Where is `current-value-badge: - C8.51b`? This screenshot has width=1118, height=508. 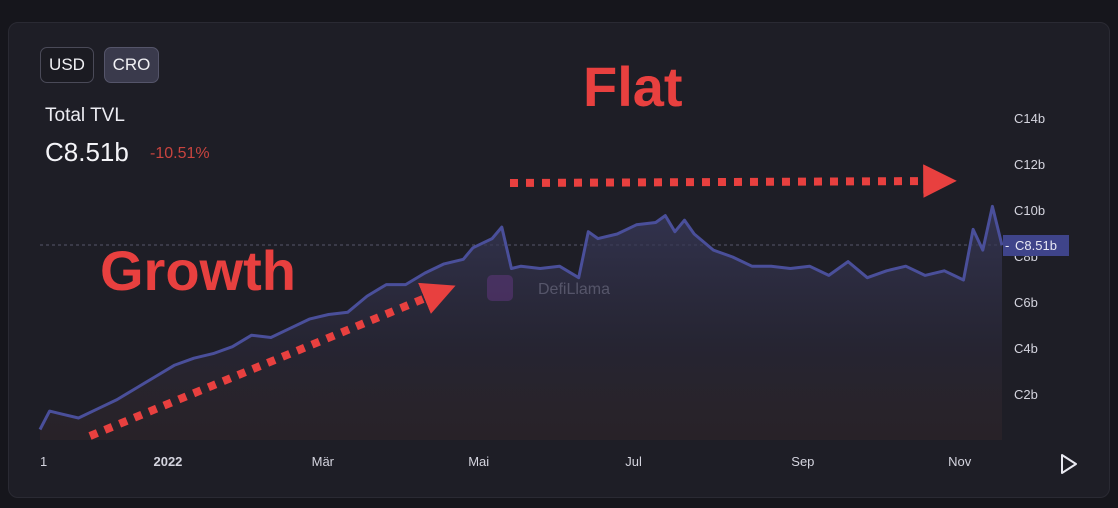
current-value-badge: - C8.51b is located at coordinates (1036, 245).